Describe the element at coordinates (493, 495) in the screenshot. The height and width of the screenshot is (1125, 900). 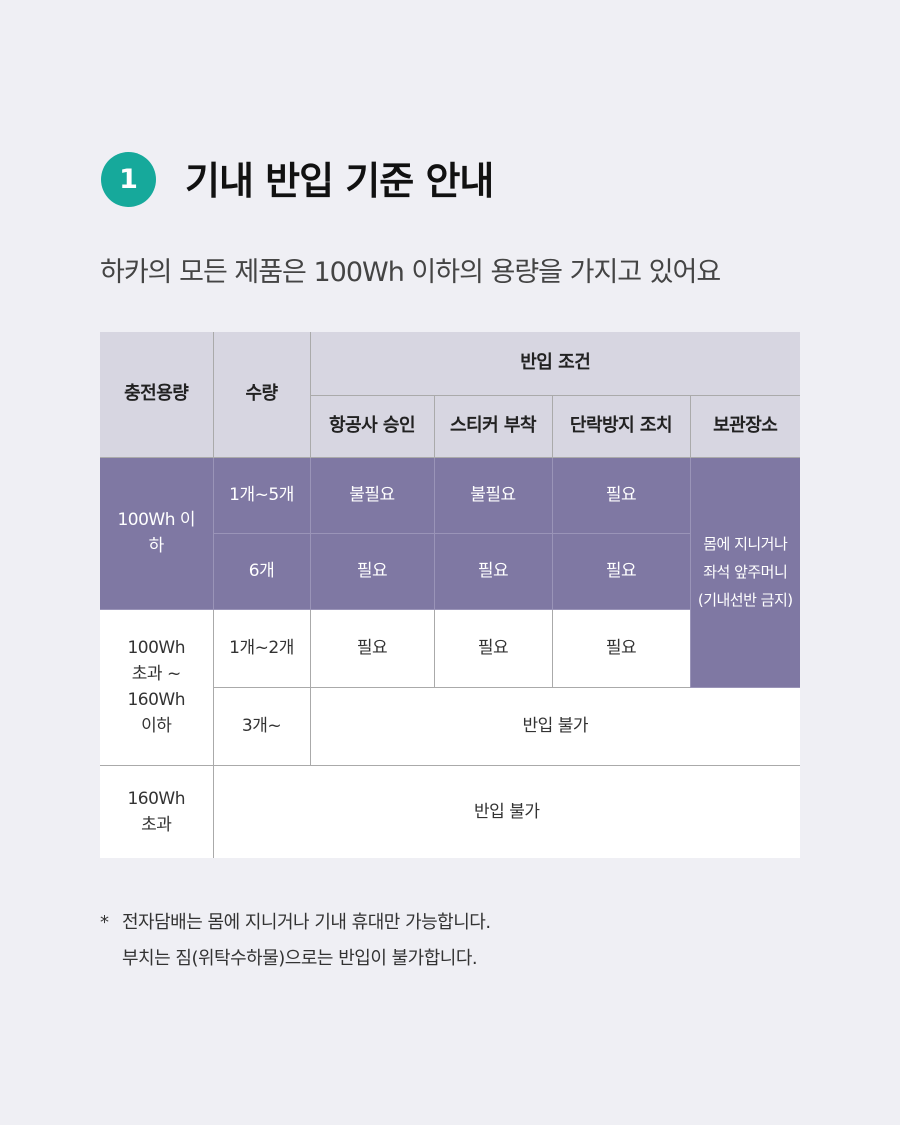
I see `cell-sticker: 불필요` at that location.